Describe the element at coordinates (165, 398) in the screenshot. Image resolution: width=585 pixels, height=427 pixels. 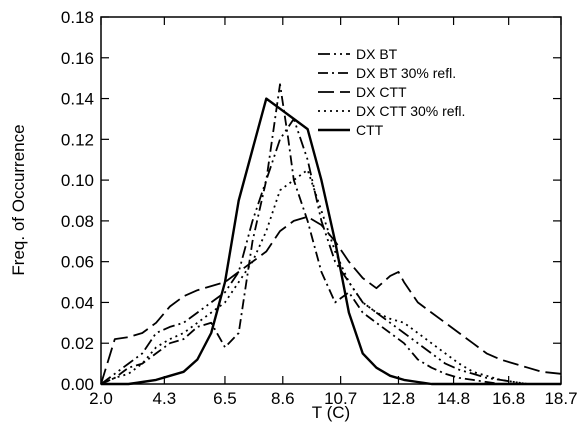
I see `x-tick-label: 4.3` at that location.